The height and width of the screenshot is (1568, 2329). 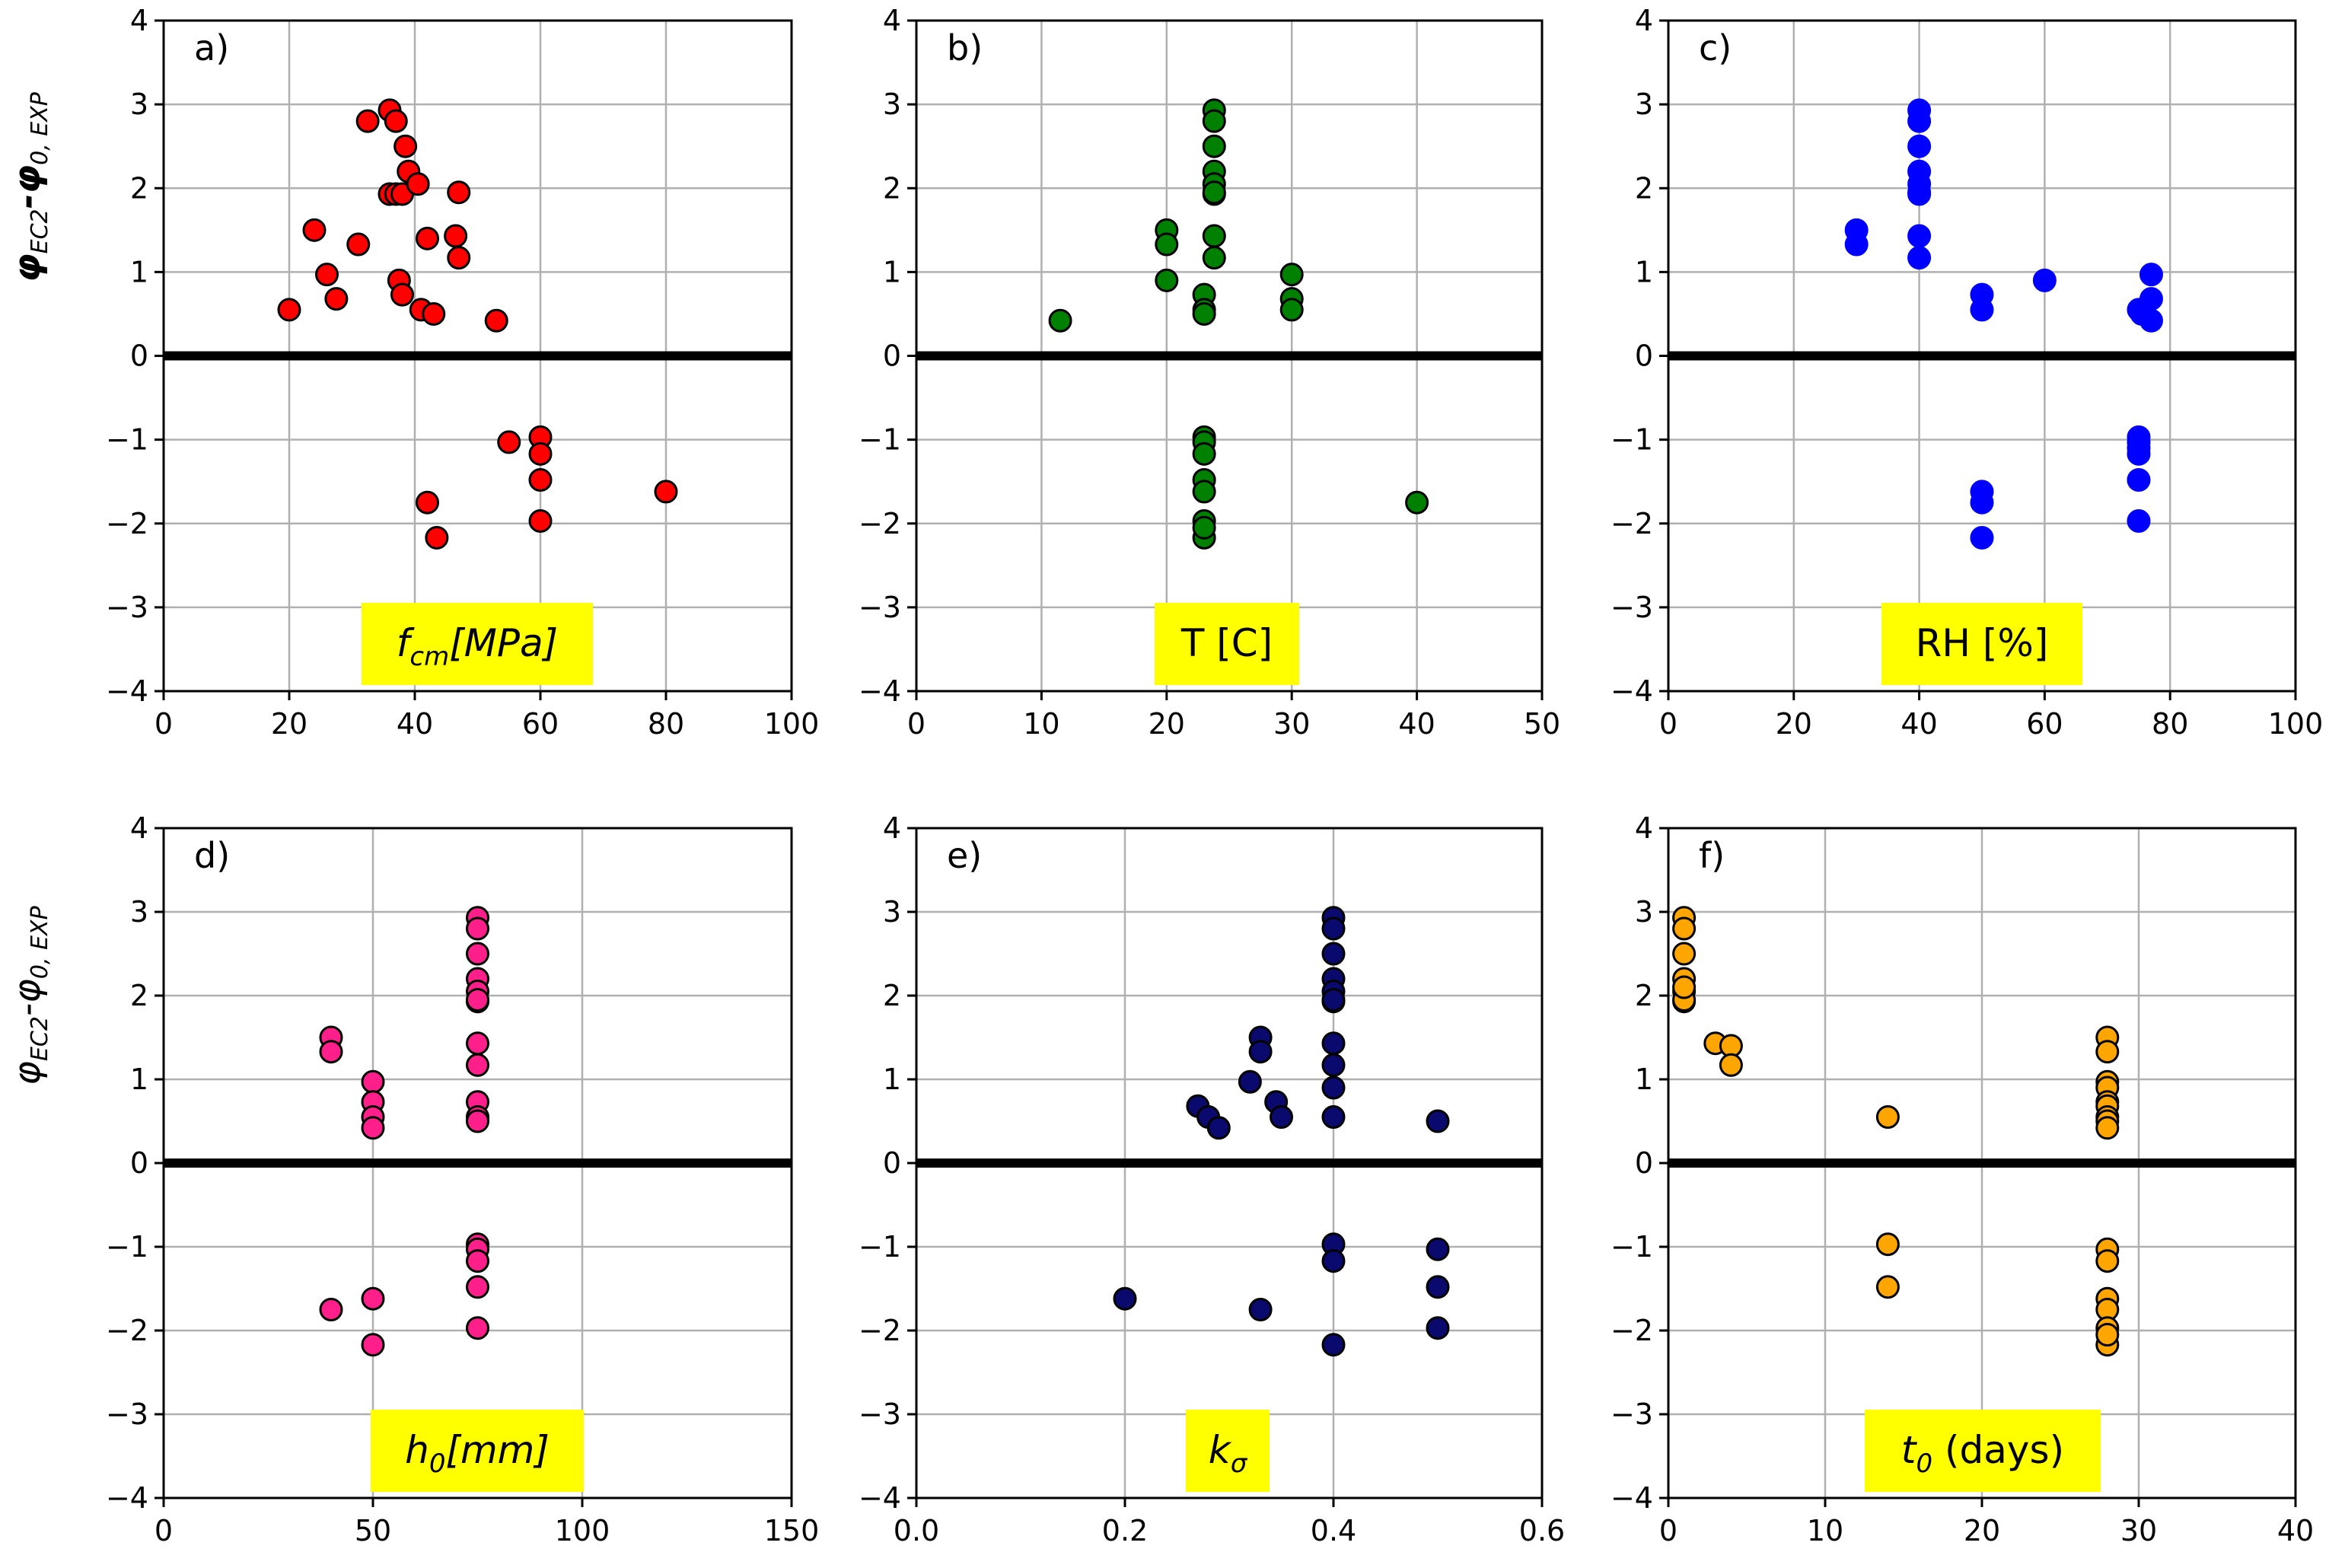 I want to click on panel-letter: d), so click(x=212, y=855).